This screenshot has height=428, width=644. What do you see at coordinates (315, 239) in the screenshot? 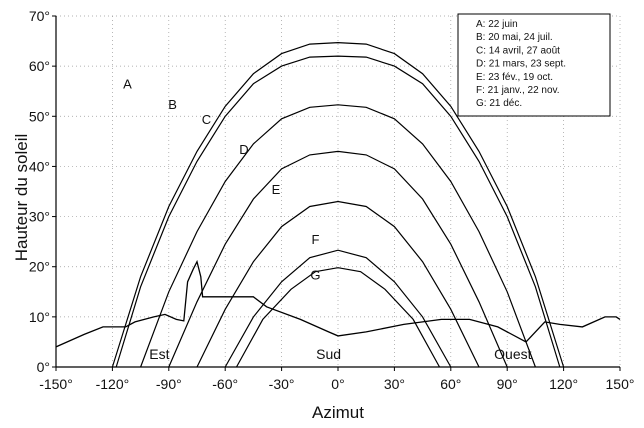
I see `curve-label-f: F` at bounding box center [315, 239].